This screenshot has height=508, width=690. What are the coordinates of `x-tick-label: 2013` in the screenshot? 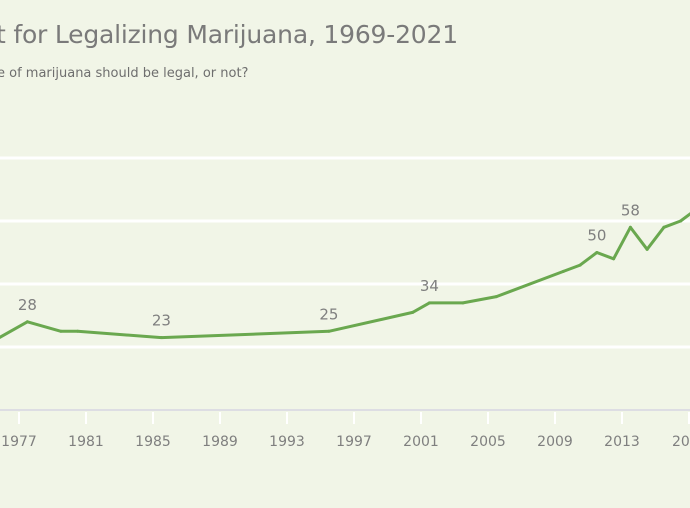 It's located at (622, 442).